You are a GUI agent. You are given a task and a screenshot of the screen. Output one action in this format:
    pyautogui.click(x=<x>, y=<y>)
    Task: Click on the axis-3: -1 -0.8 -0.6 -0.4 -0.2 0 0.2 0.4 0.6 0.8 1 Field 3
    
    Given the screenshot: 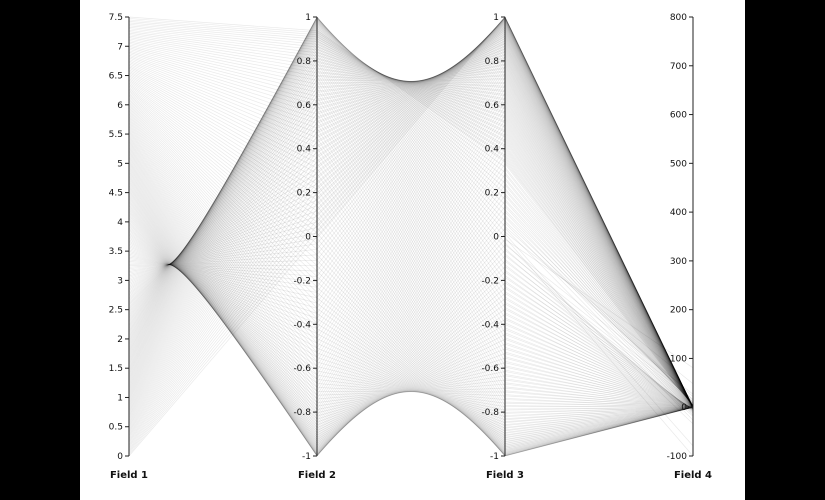 What is the action you would take?
    pyautogui.click(x=502, y=247)
    